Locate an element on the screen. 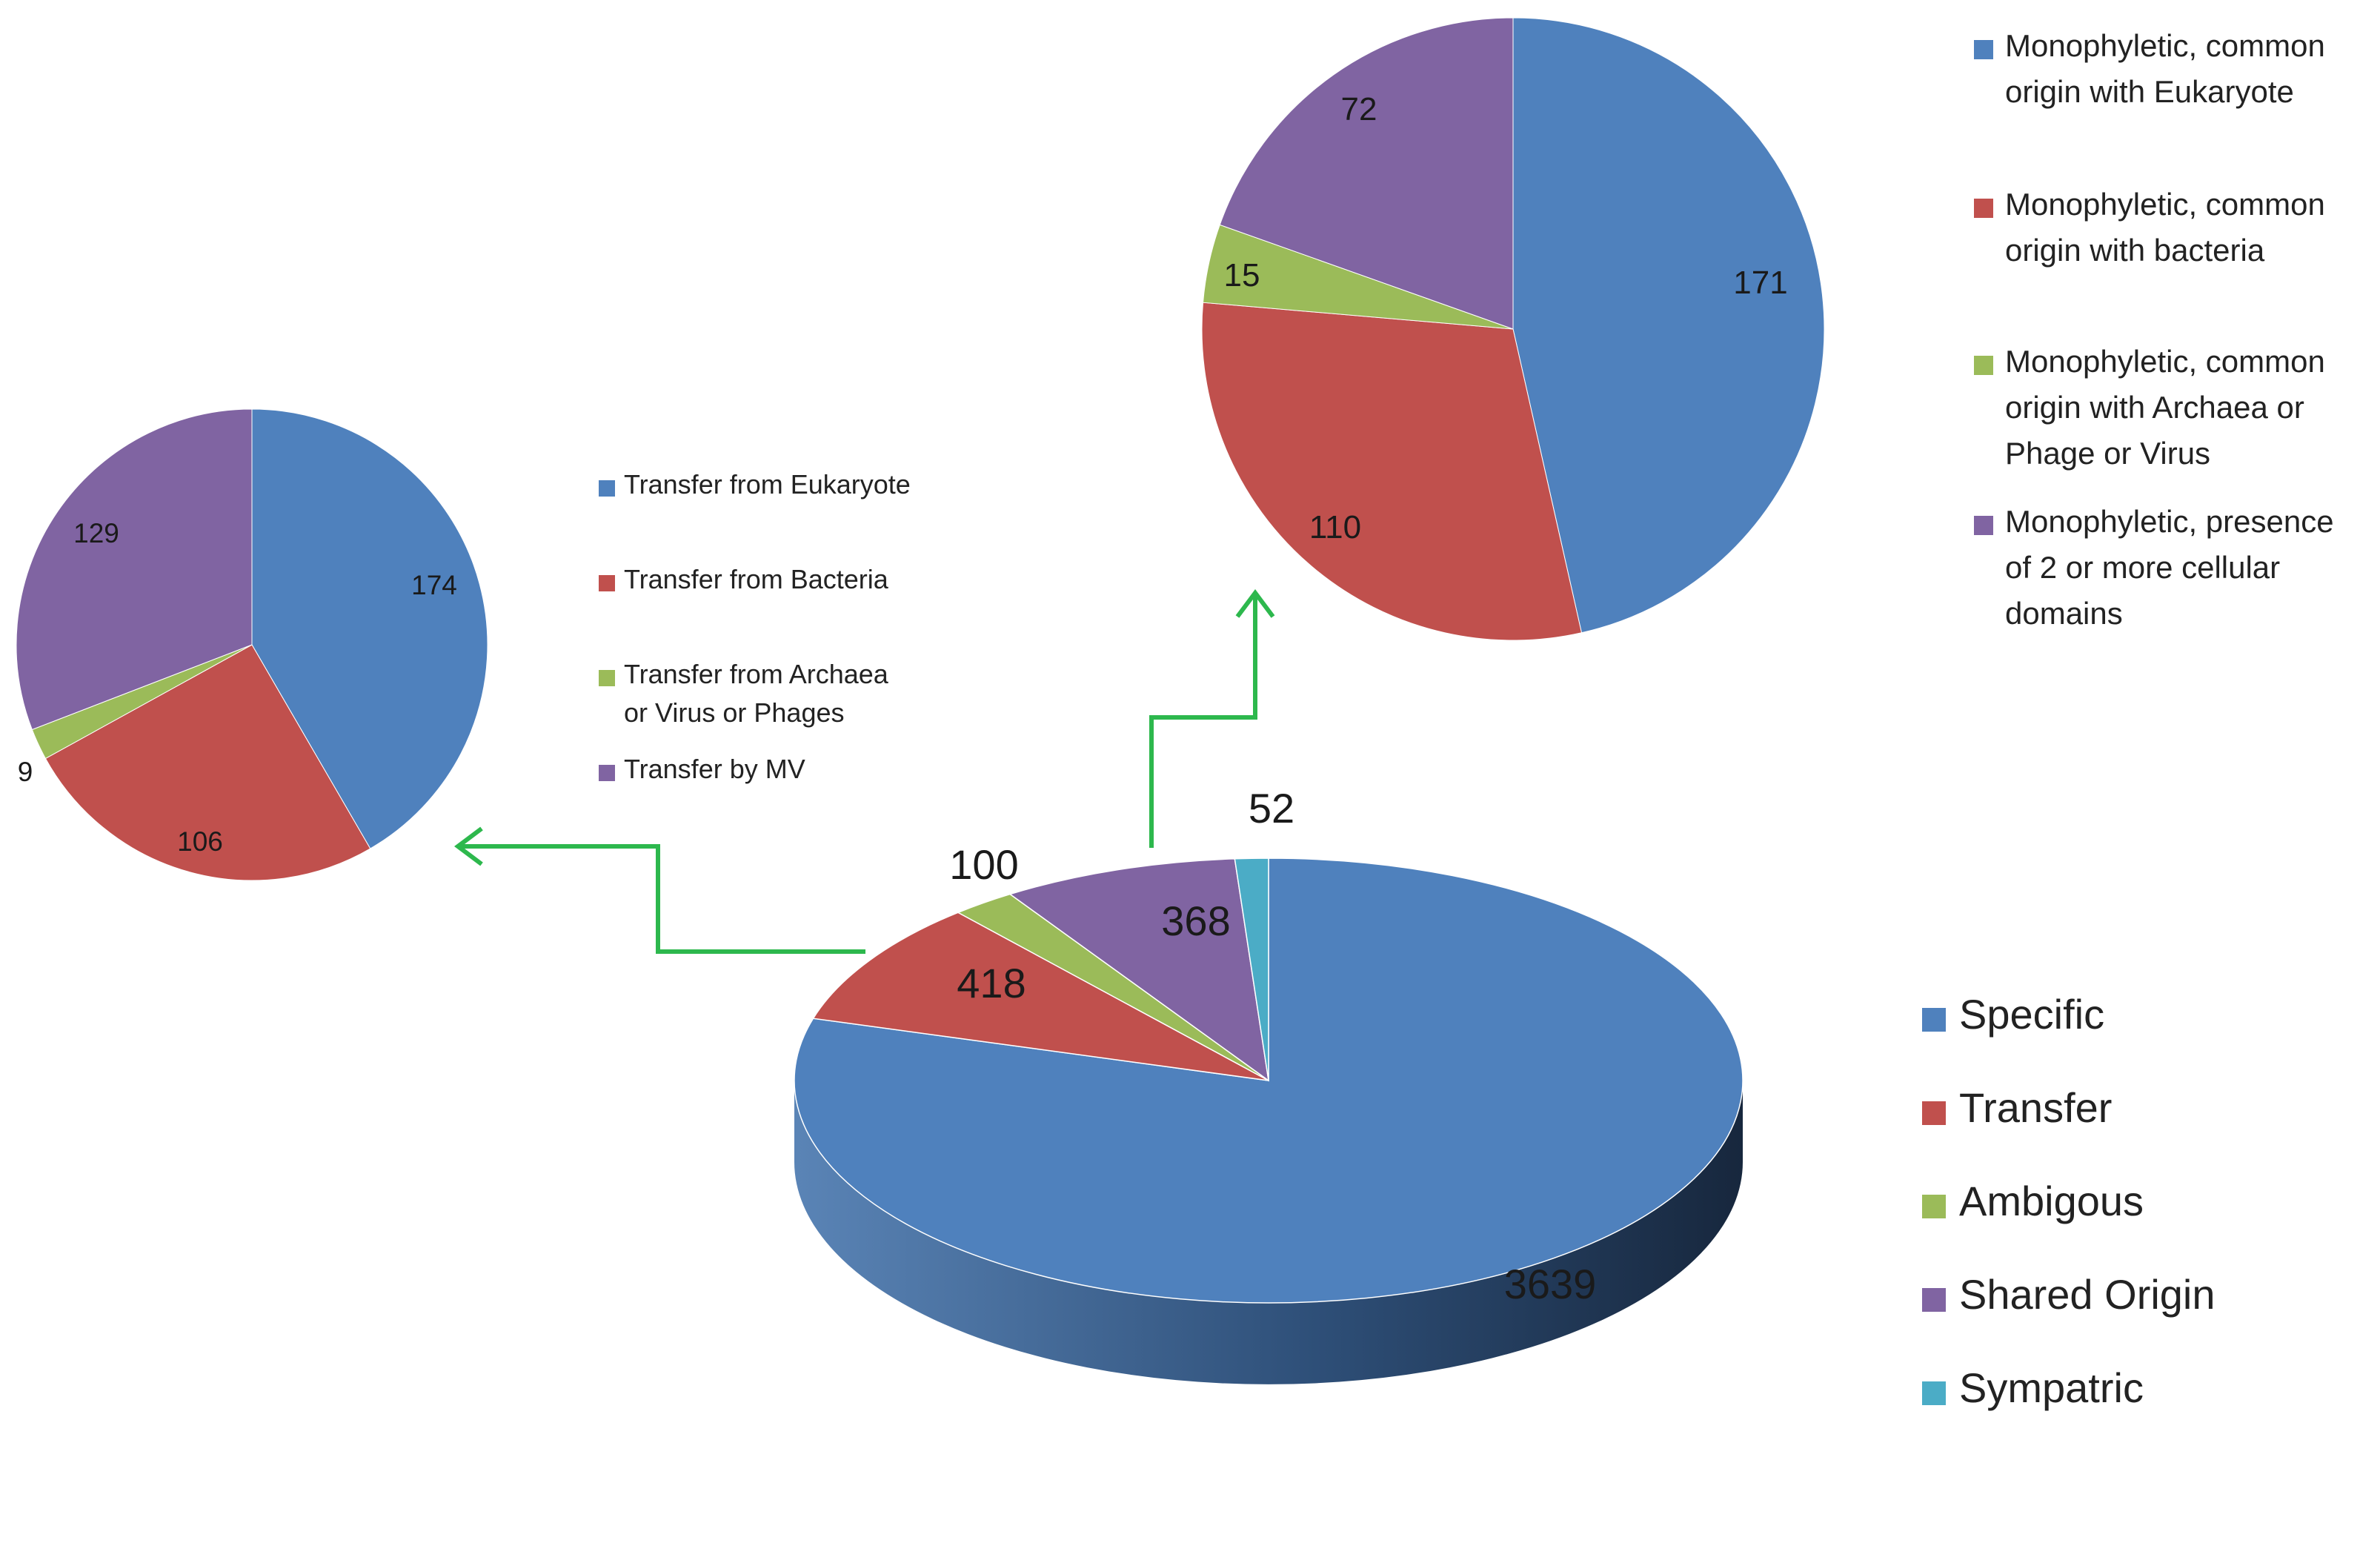 This screenshot has width=2380, height=1543. pie-side-wall is located at coordinates (1268, 1232).